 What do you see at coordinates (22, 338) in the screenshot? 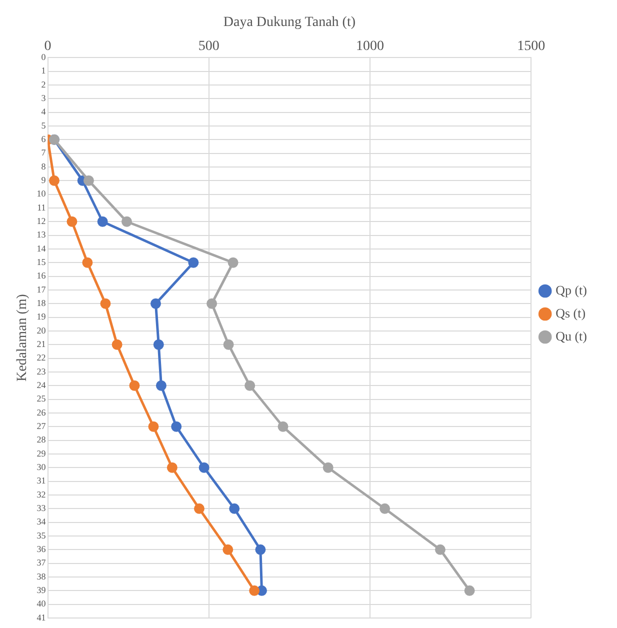
I see `y-axis-title: Kedalaman (m)` at bounding box center [22, 338].